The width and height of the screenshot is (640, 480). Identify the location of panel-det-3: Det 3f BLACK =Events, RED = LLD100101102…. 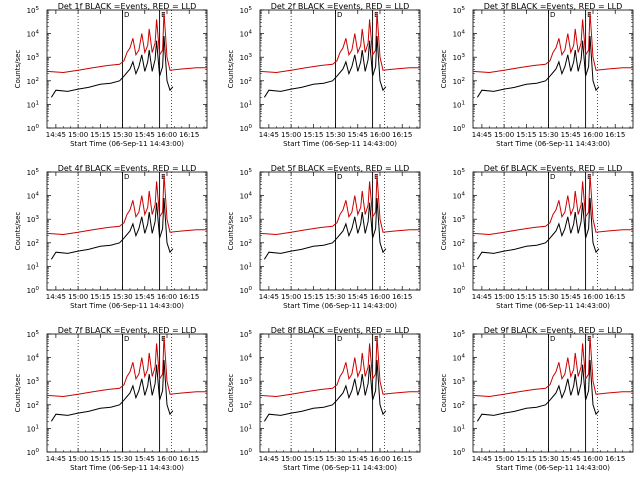
(537, 75).